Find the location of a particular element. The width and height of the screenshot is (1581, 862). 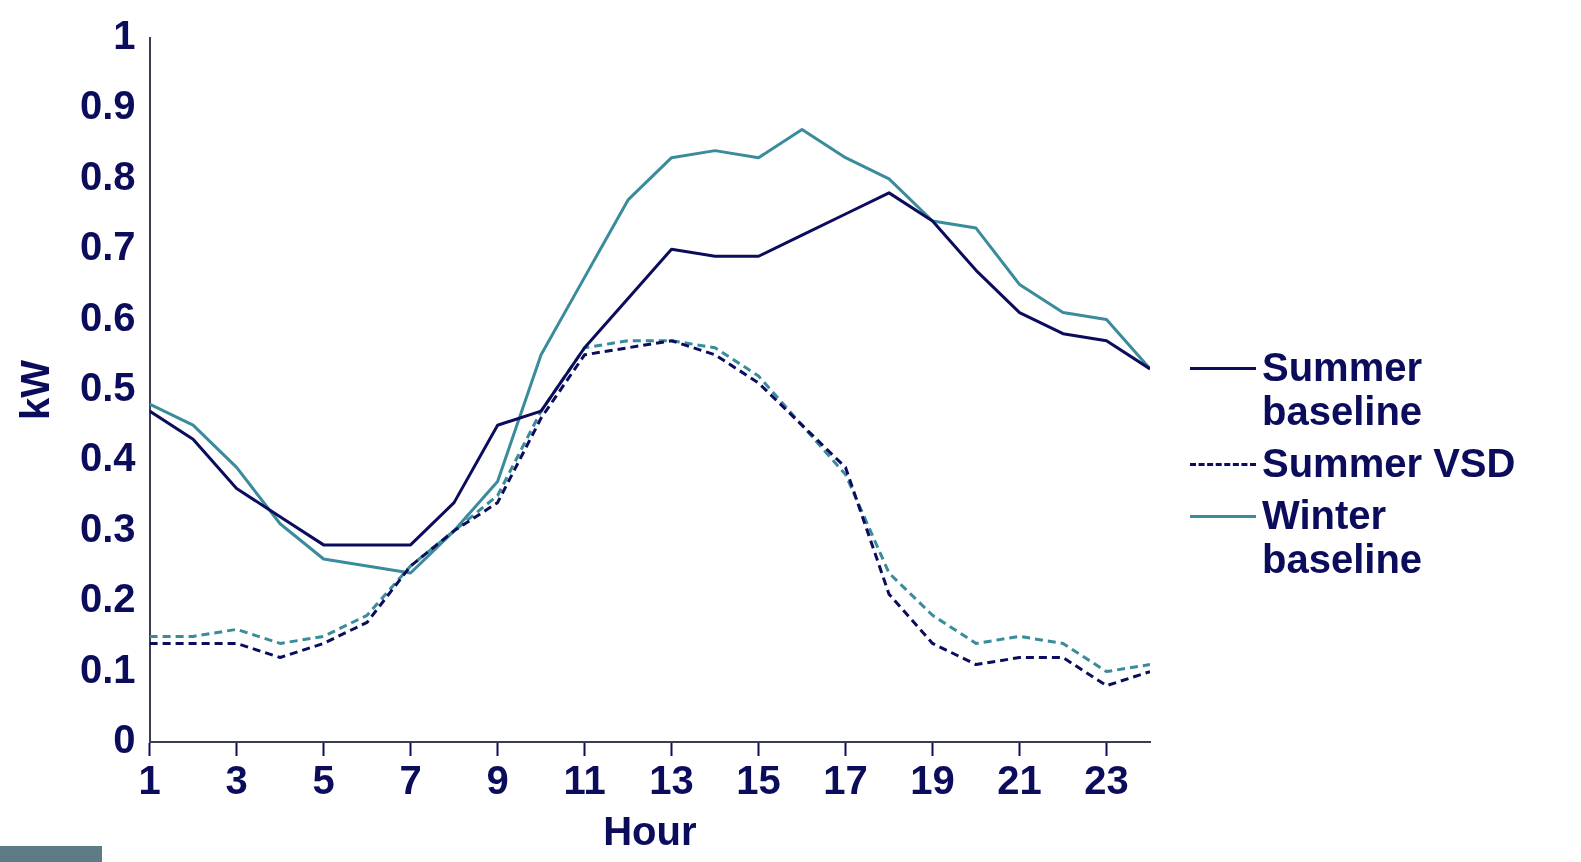

legend-label: Summer VSD is located at coordinates (1389, 463).